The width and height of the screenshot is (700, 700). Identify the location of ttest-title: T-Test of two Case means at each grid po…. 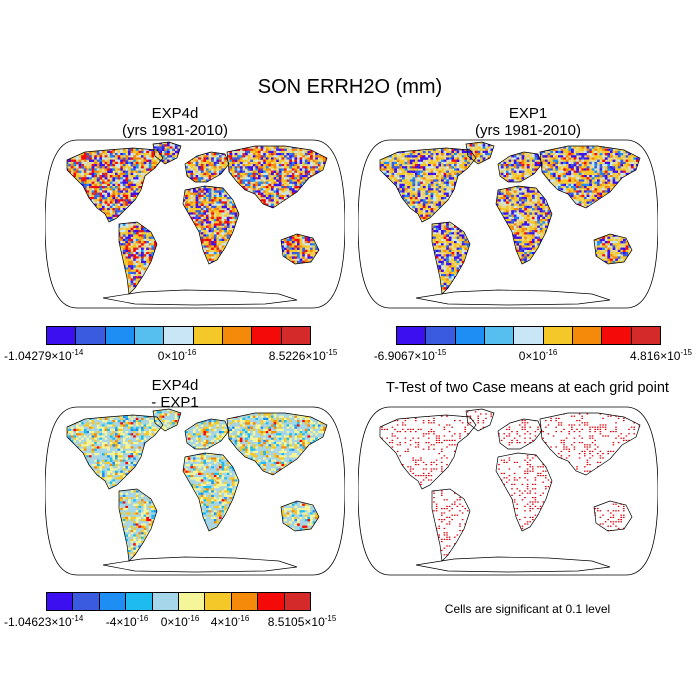
(527, 388).